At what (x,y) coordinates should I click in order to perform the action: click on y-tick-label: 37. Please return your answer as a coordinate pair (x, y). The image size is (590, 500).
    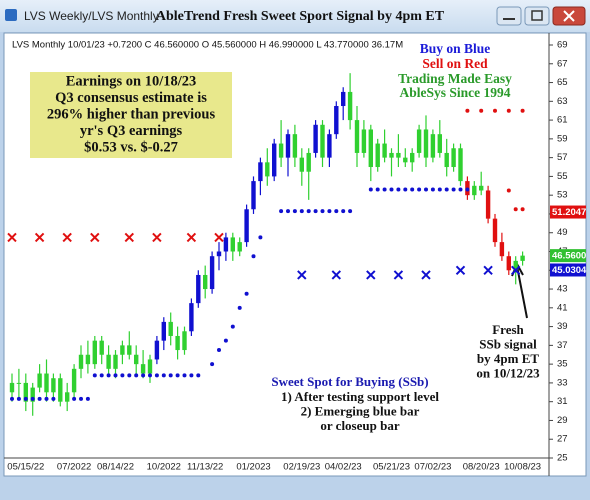
    Looking at the image, I should click on (562, 345).